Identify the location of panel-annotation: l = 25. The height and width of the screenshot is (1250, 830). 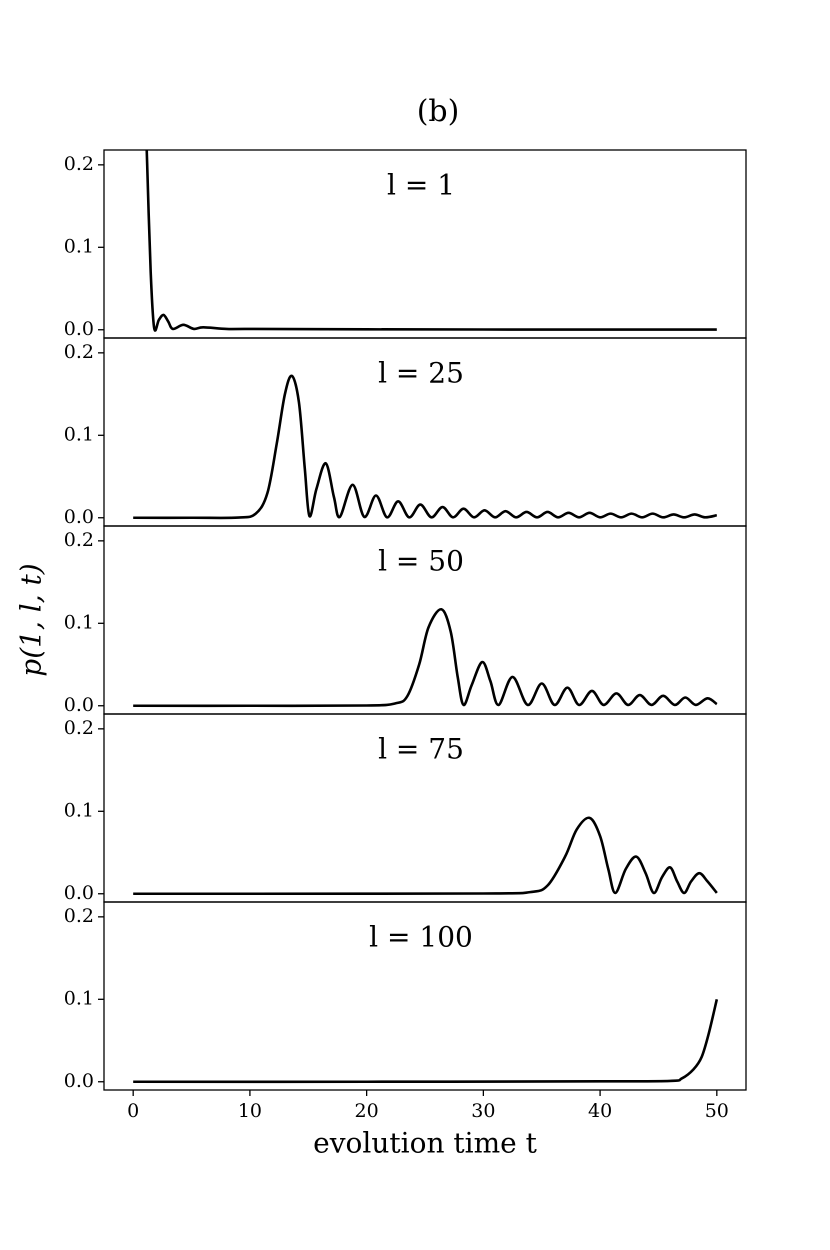
(421, 373).